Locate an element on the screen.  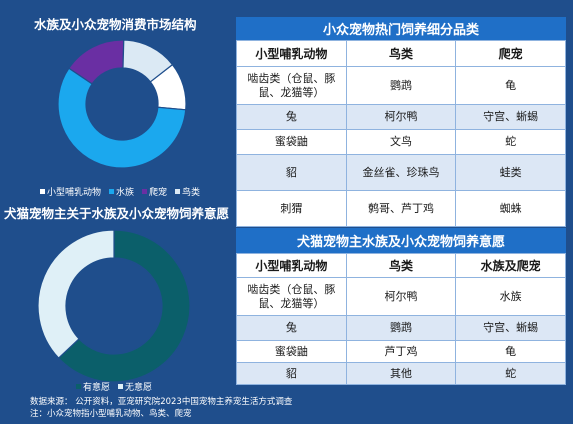
table2-cell: 貂 is located at coordinates (291, 373).